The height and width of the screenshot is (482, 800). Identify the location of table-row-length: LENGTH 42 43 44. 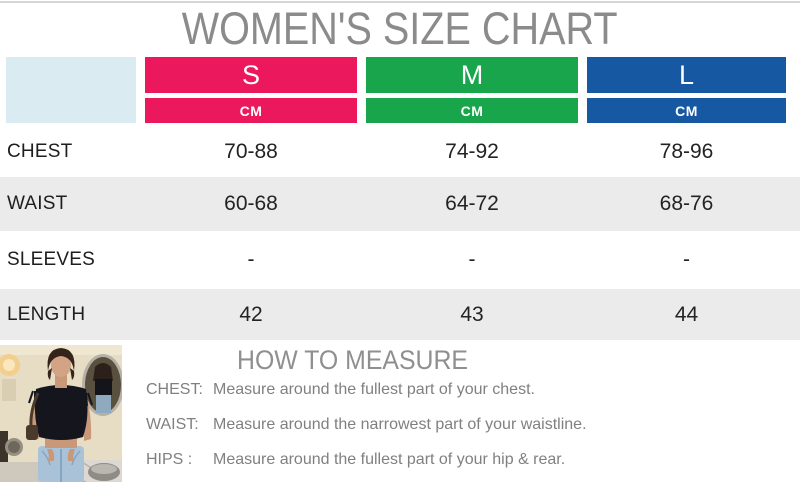
(400, 314).